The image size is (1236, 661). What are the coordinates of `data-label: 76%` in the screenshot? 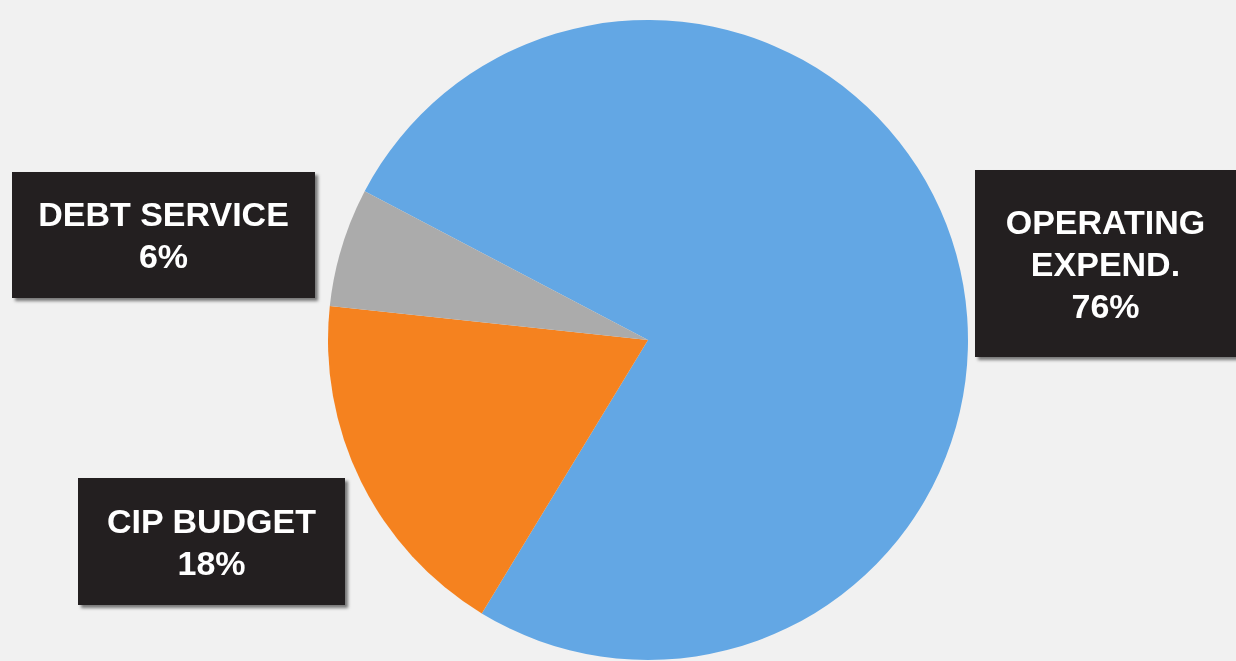 It's located at (1105, 306).